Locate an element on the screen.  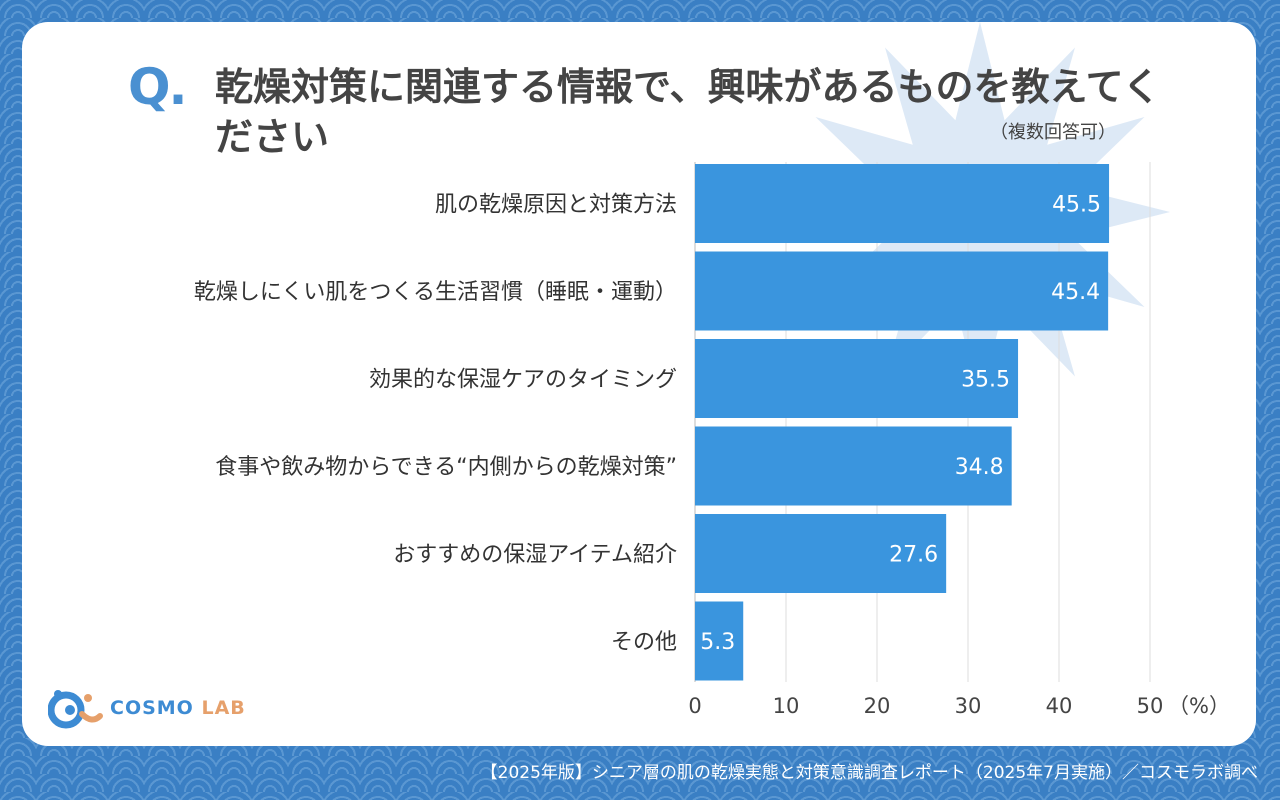
data-label: 5.3 is located at coordinates (717, 642).